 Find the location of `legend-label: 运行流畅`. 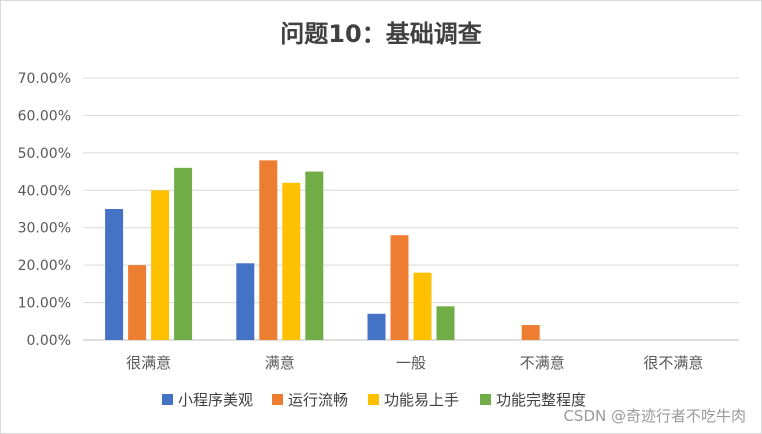

legend-label: 运行流畅 is located at coordinates (318, 400).